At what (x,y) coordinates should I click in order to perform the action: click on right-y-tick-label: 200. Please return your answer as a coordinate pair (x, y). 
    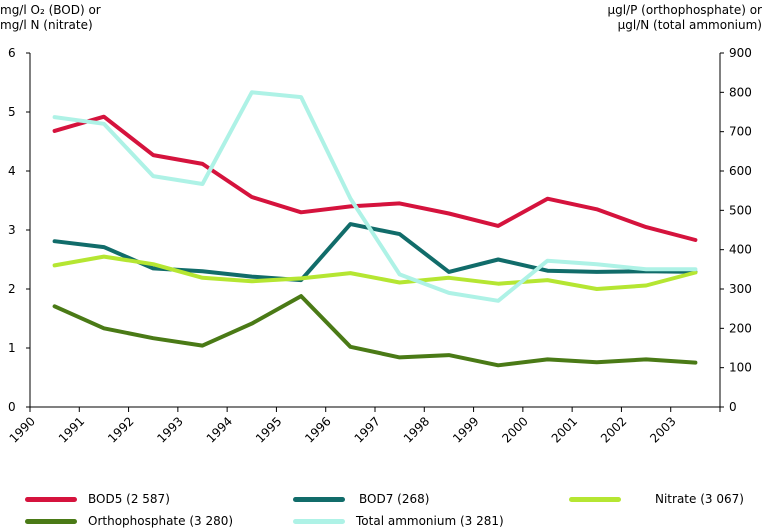
    Looking at the image, I should click on (740, 328).